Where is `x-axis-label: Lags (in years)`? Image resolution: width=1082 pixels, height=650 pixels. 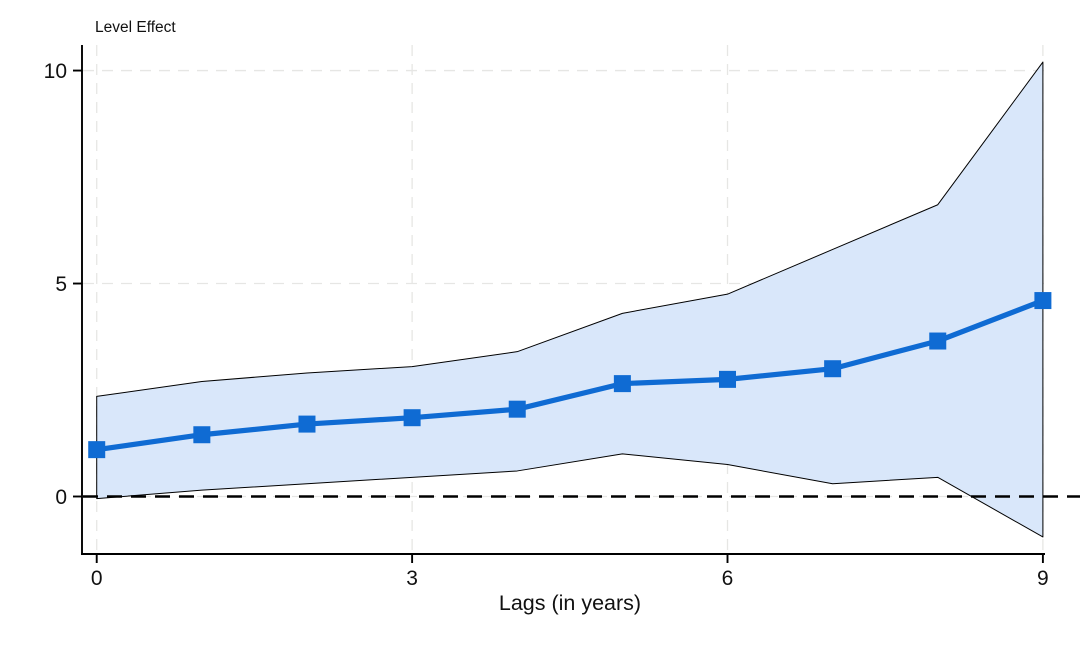 x-axis-label: Lags (in years) is located at coordinates (570, 603).